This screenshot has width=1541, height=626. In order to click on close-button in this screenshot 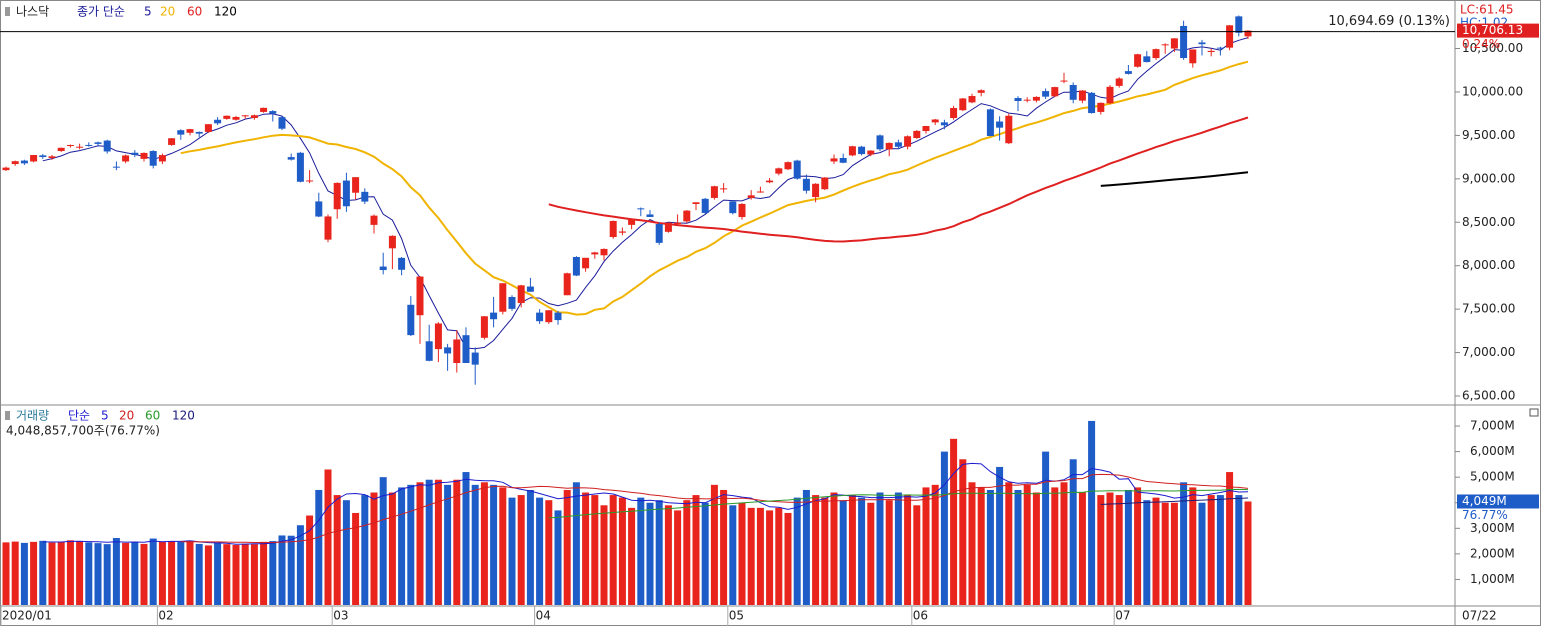, I will do `click(1534, 412)`.